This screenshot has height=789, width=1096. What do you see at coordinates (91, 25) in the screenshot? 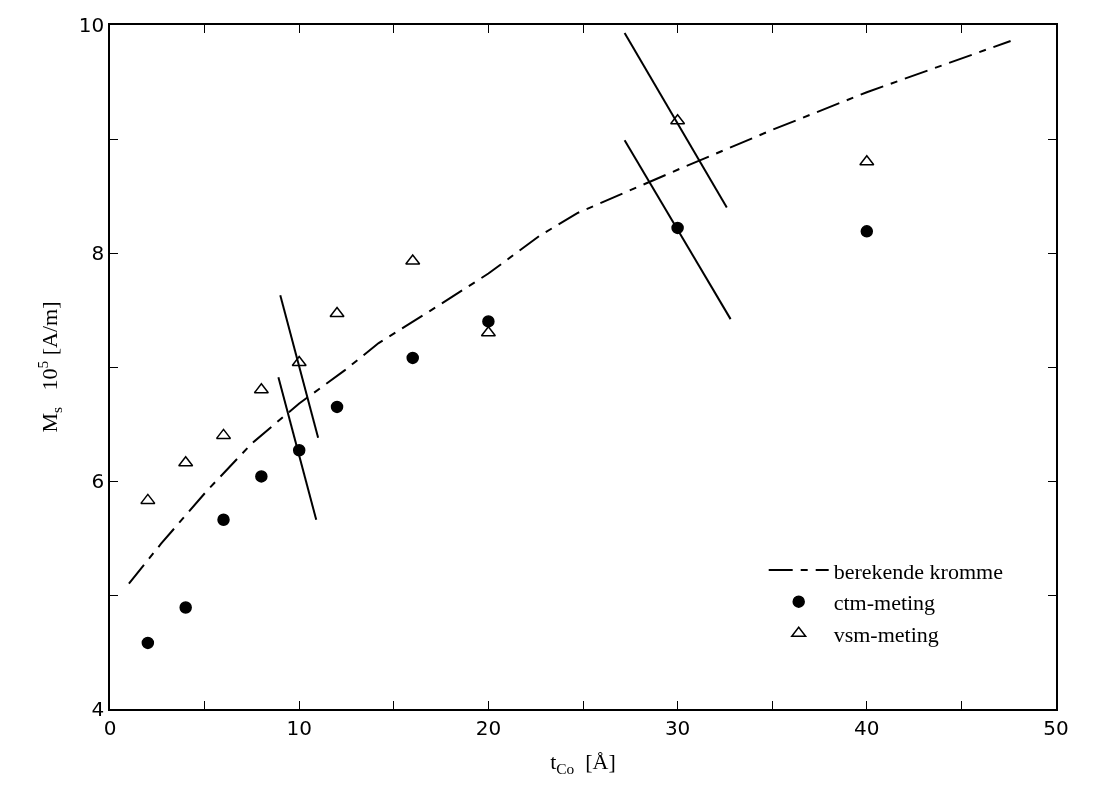
I see `y-tick-label: 10` at bounding box center [91, 25].